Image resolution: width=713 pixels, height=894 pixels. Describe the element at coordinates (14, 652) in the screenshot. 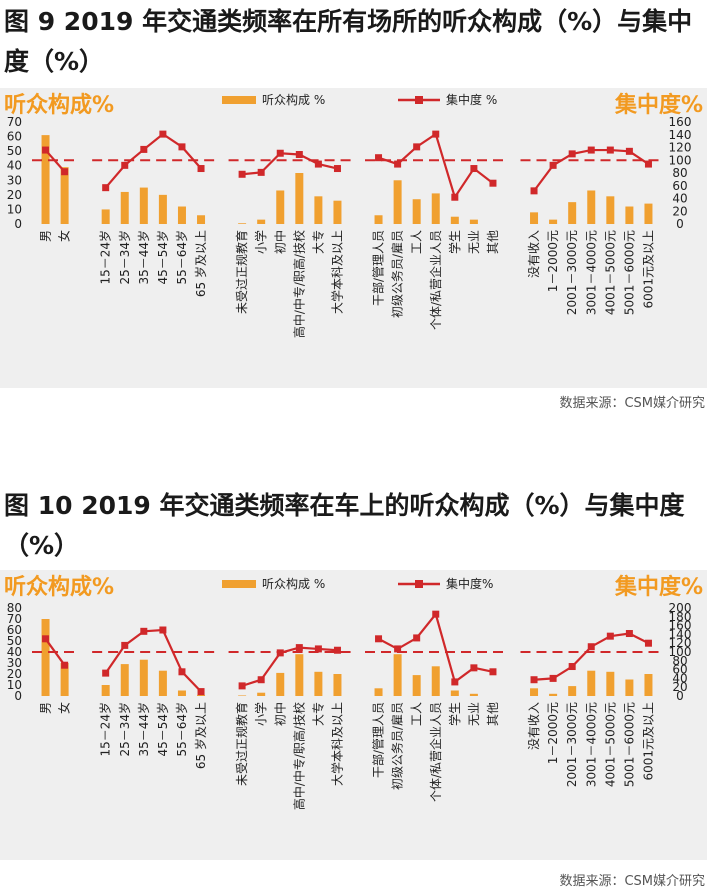

I see `left-tick-label: 40` at that location.